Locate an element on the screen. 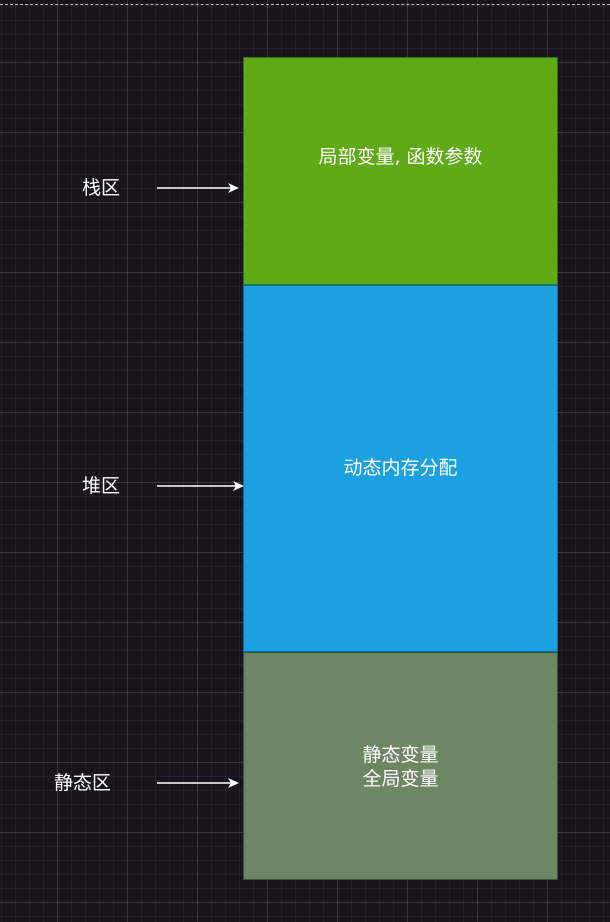 The width and height of the screenshot is (610, 922). stack-label: 栈区 is located at coordinates (101, 188).